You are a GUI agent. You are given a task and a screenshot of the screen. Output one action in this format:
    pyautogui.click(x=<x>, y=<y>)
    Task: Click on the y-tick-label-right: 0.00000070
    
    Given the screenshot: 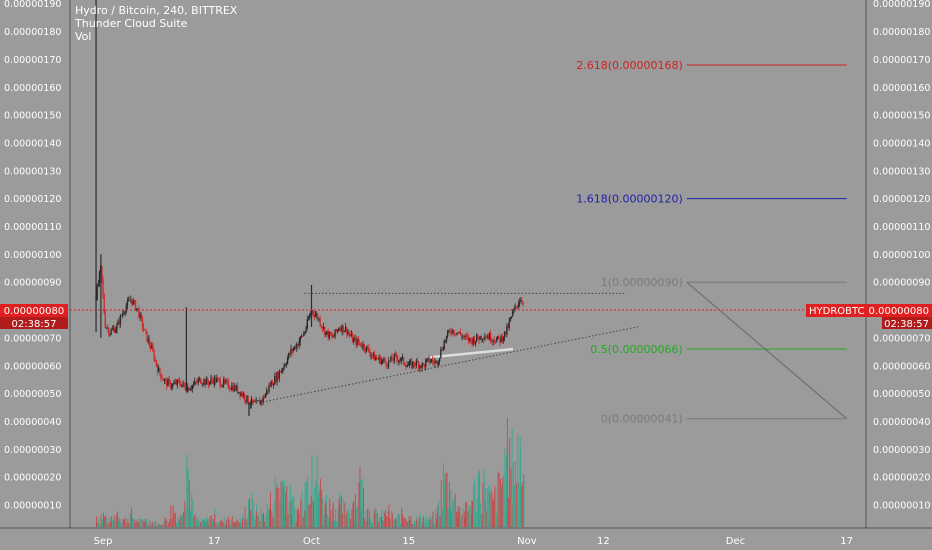 What is the action you would take?
    pyautogui.click(x=901, y=338)
    